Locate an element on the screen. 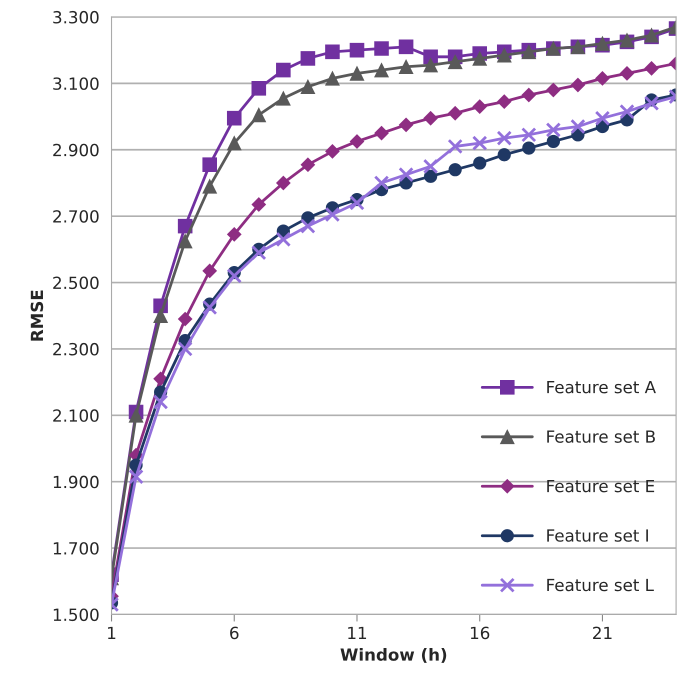 The width and height of the screenshot is (697, 679). legend-label: Feature set E is located at coordinates (600, 486).